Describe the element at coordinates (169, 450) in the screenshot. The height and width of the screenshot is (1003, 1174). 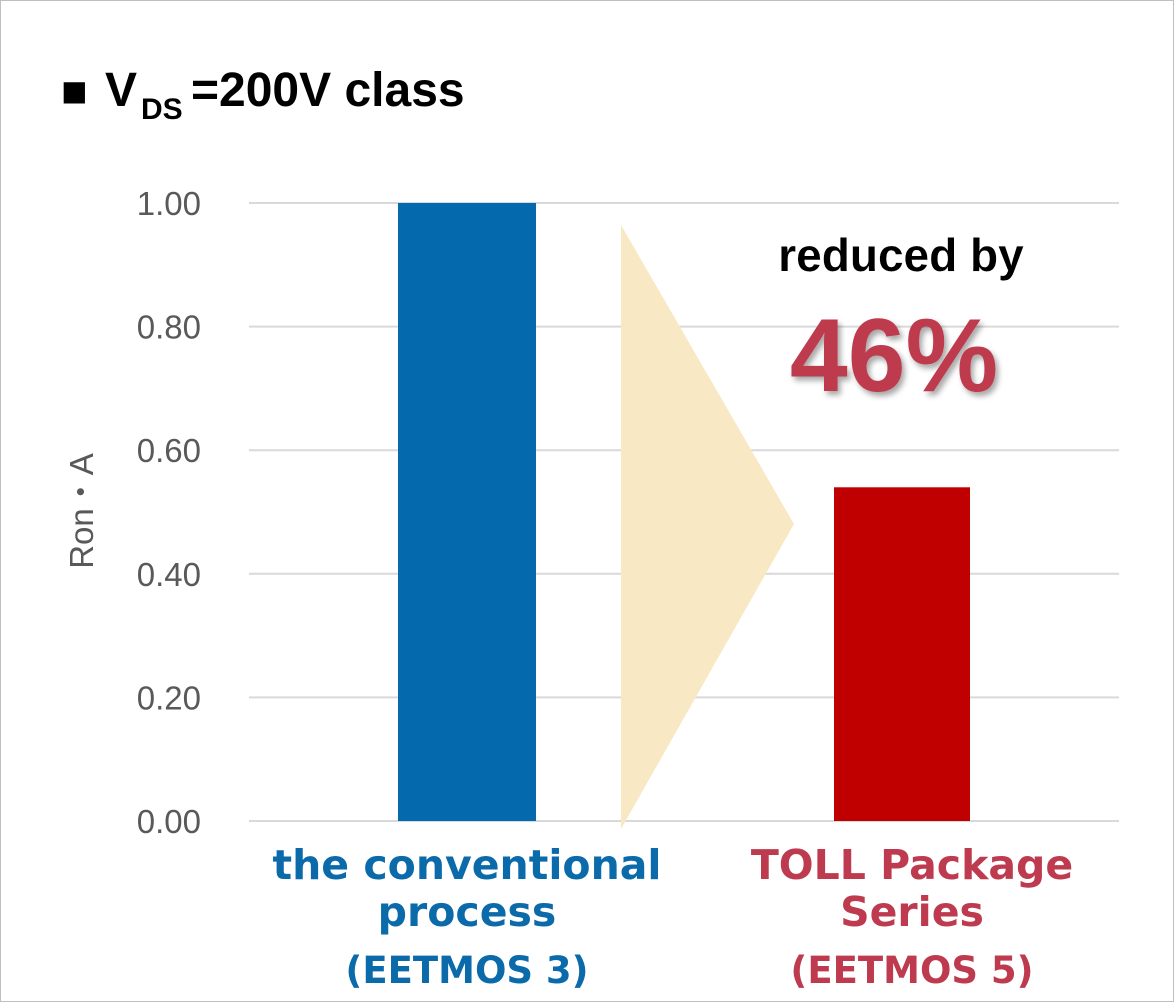
I see `y-tick-label: 0.60` at that location.